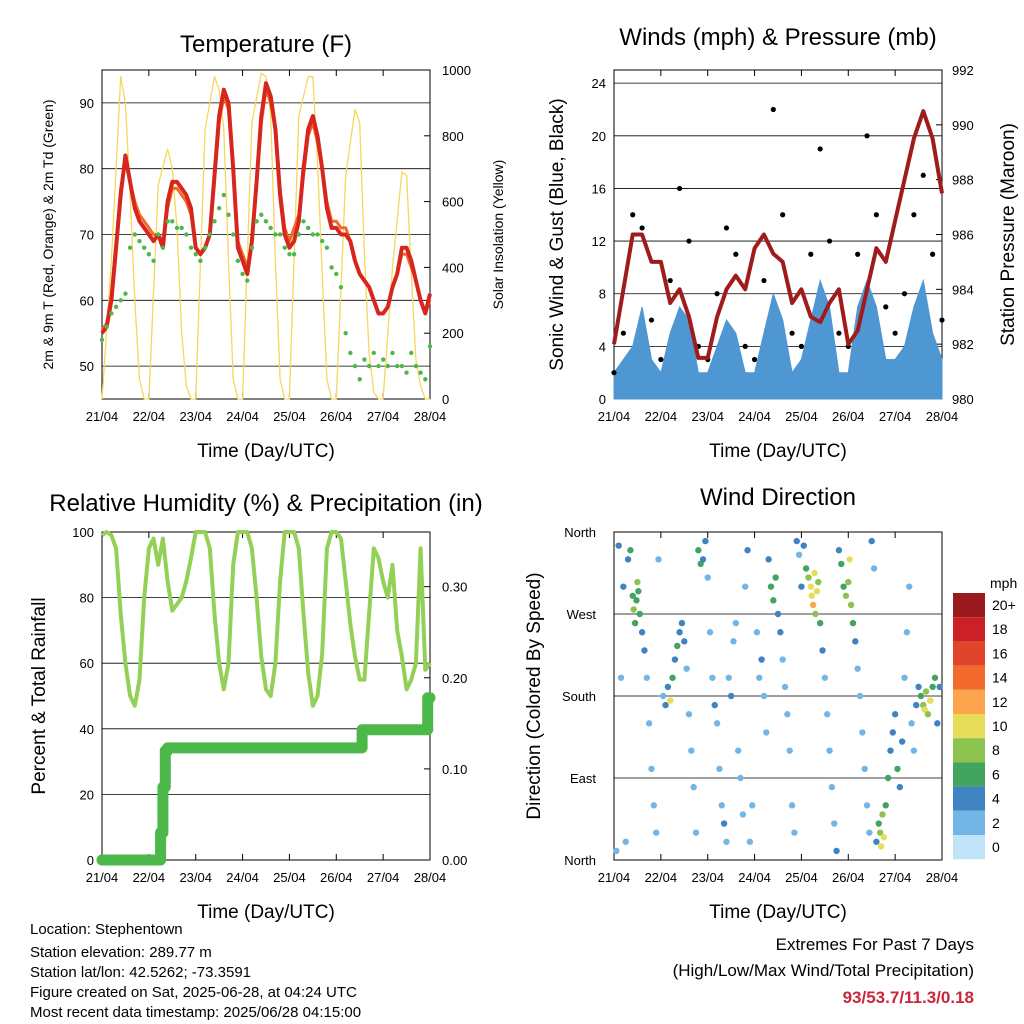 The height and width of the screenshot is (1024, 1024). I want to click on chart-title: Winds (mph) & Pressure (mb), so click(777, 37).